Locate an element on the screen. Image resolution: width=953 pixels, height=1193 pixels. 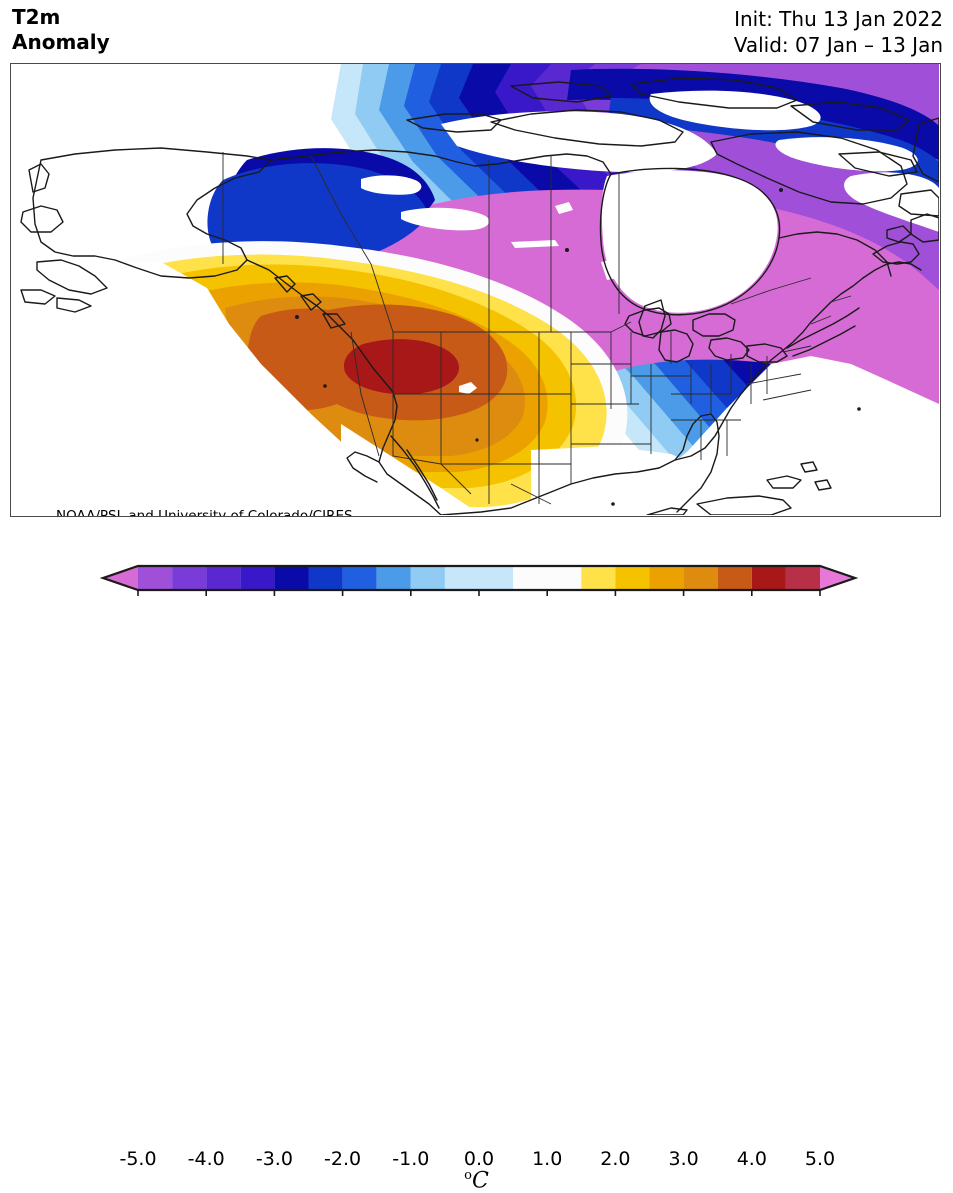
lake-hole-utah is located at coordinates (468, 388).